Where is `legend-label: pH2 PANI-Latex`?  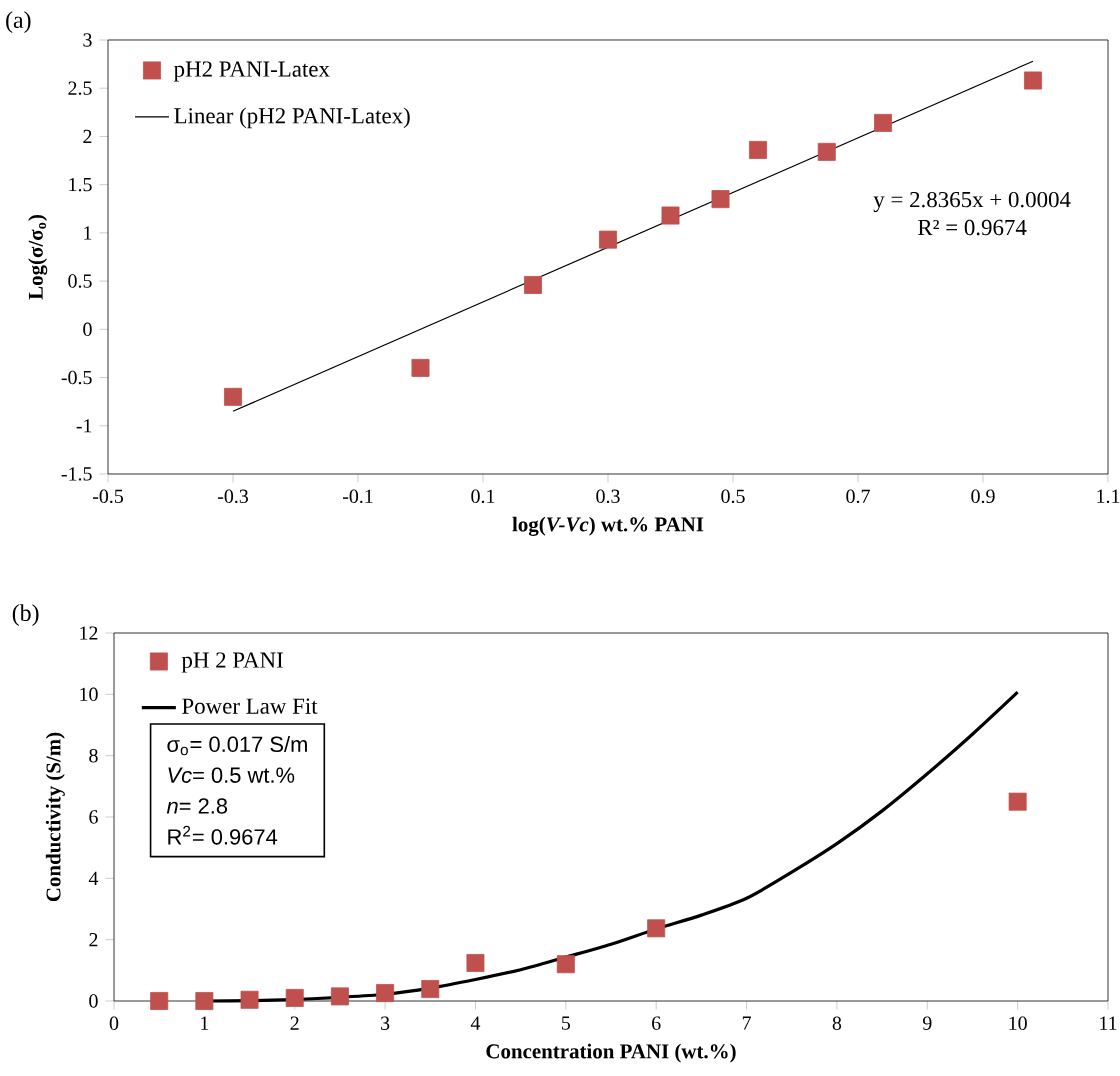
legend-label: pH2 PANI-Latex is located at coordinates (251, 71).